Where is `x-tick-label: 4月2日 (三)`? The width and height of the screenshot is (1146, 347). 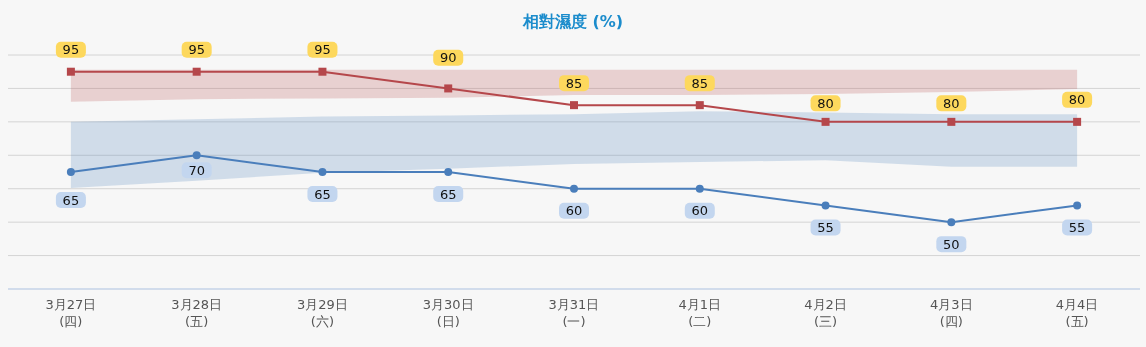 x-tick-label: 4月2日 (三) is located at coordinates (825, 313).